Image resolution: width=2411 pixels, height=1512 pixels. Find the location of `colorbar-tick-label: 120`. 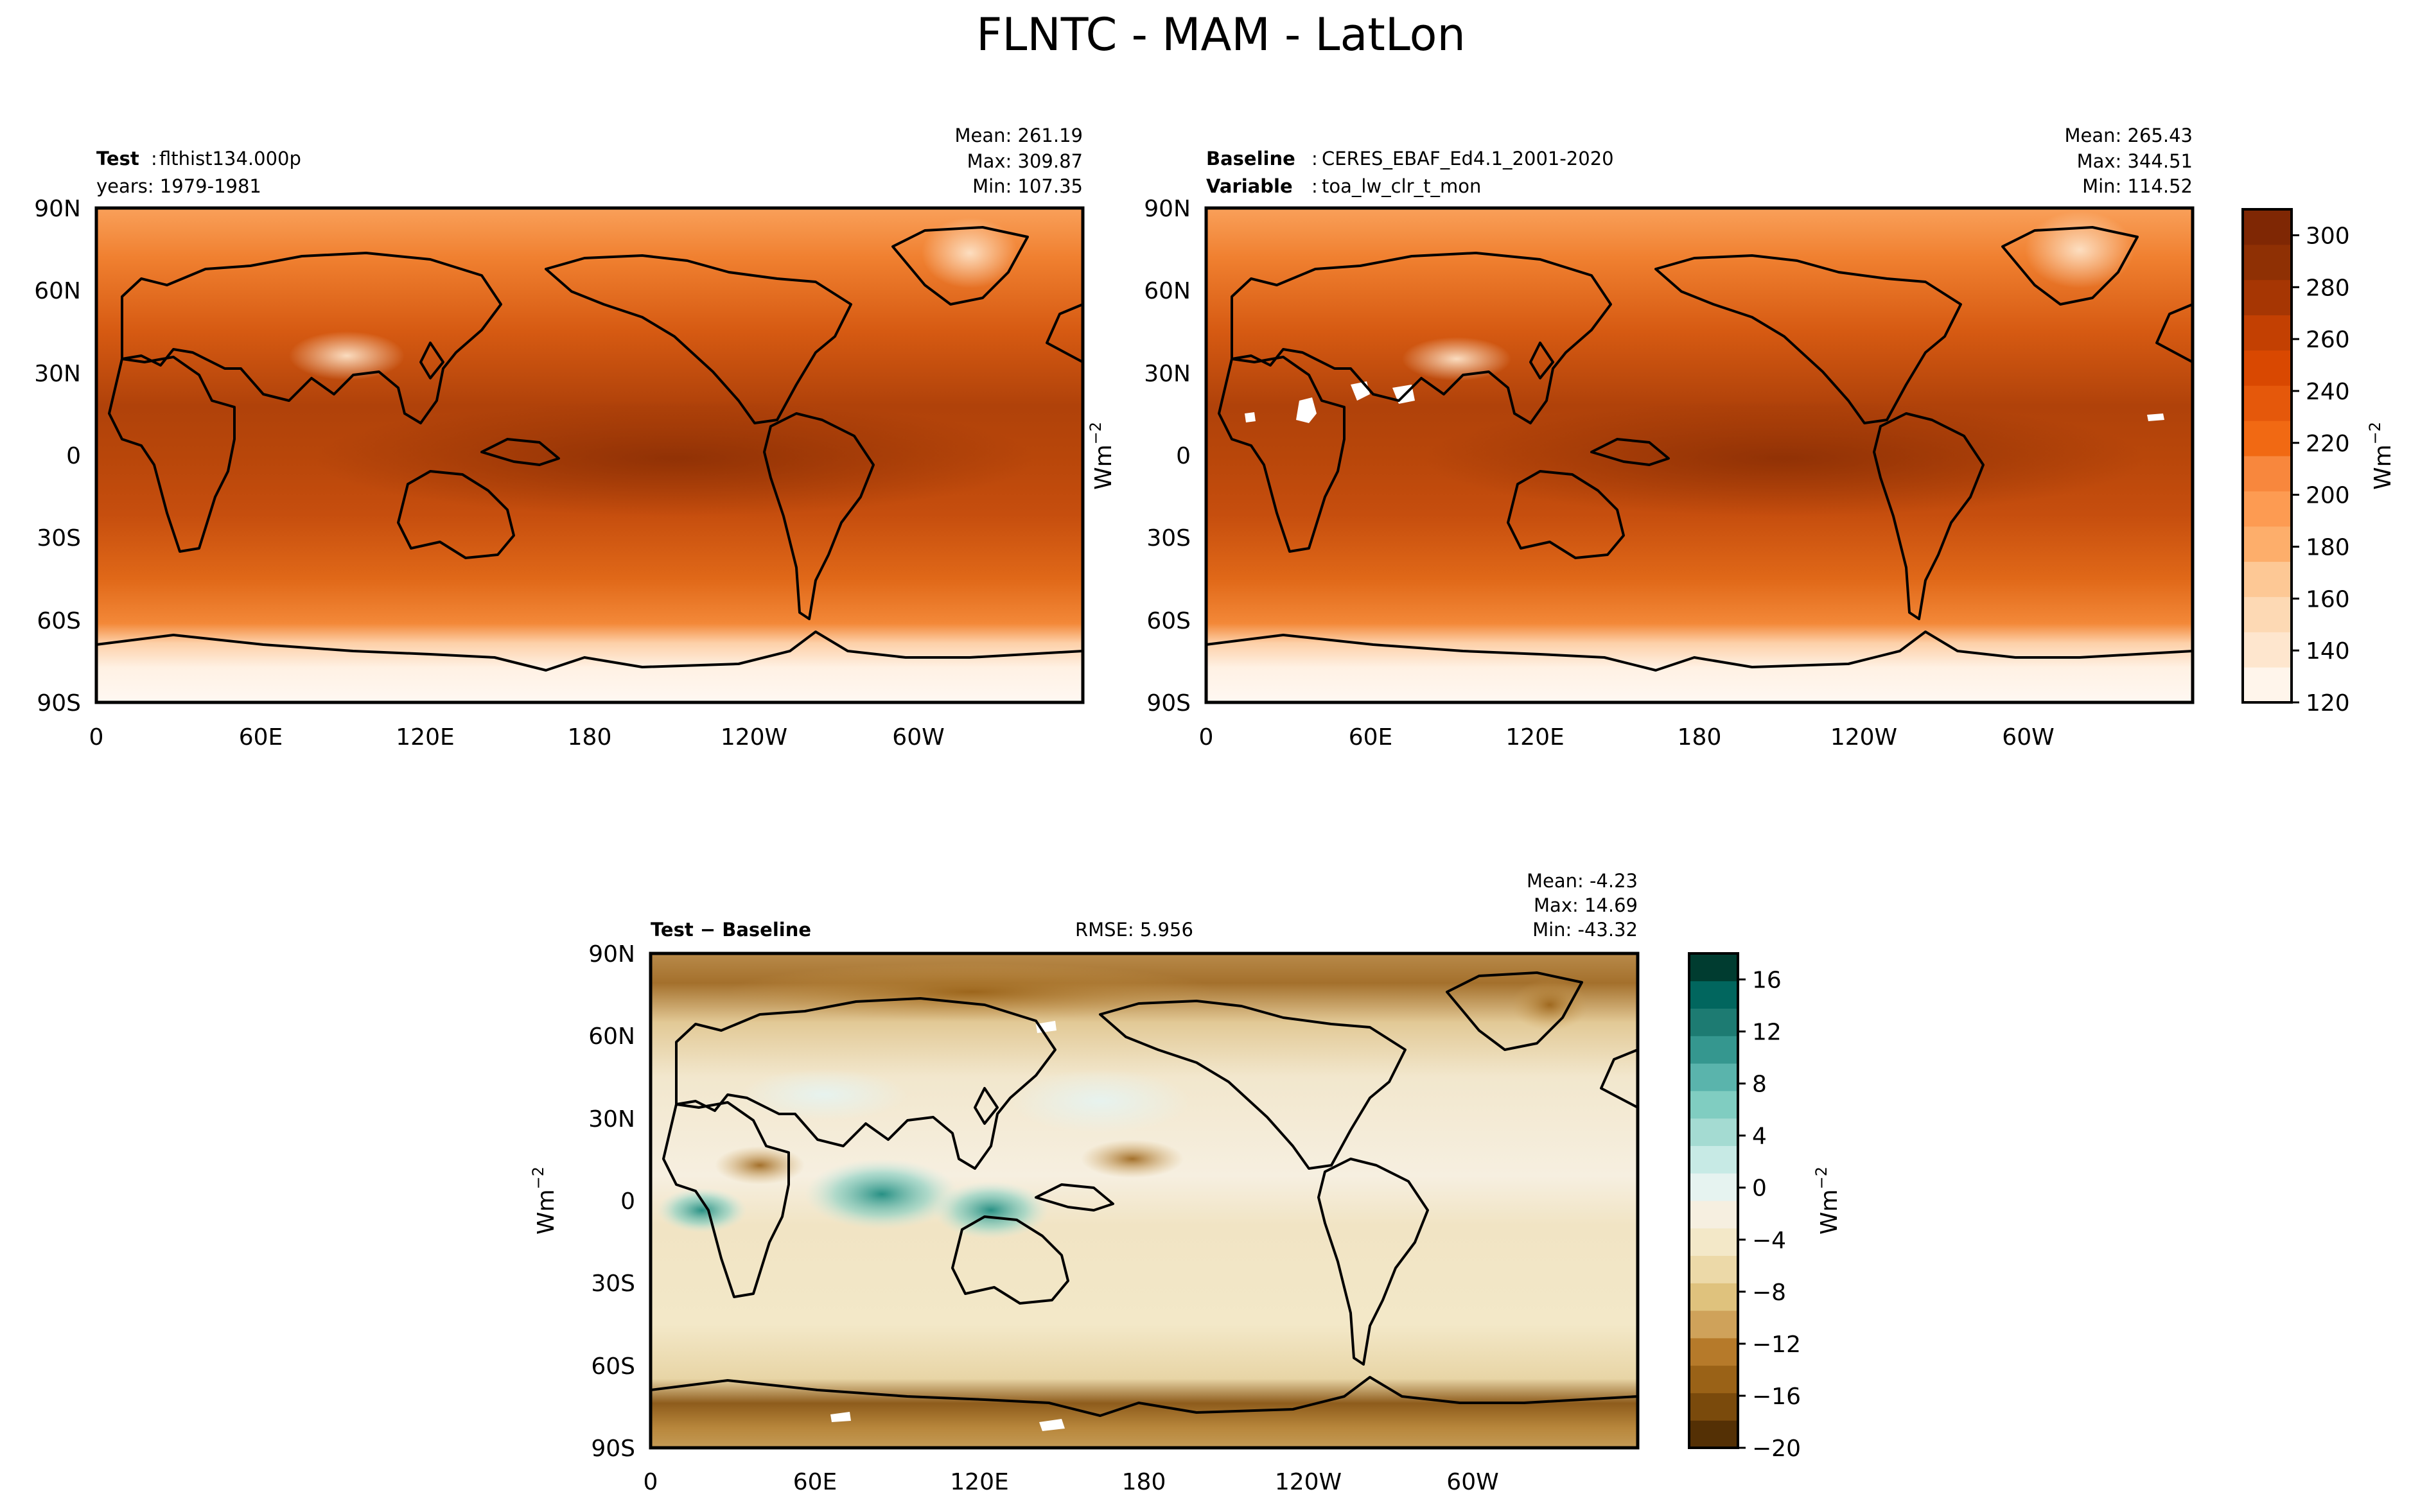

colorbar-tick-label: 120 is located at coordinates (2328, 703).